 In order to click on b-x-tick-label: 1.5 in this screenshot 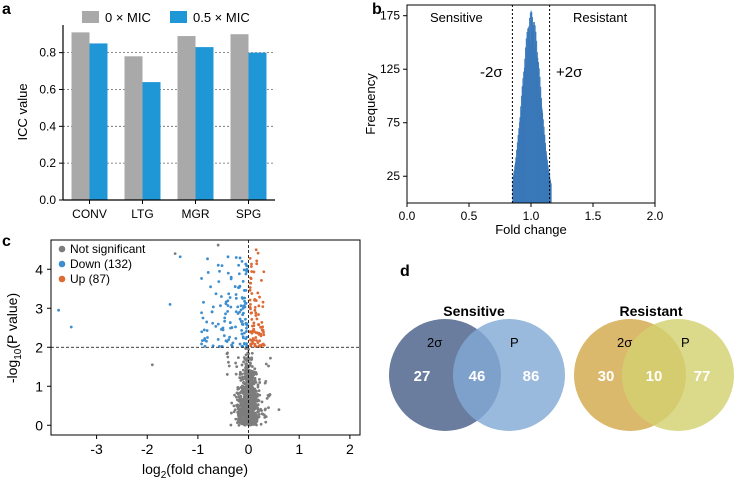, I will do `click(593, 216)`.